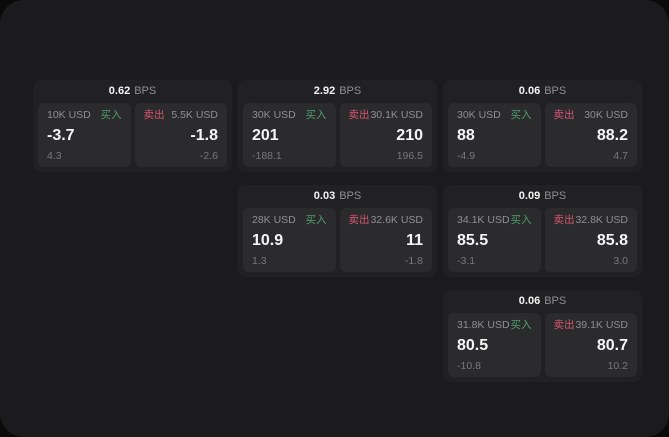 This screenshot has height=437, width=669. I want to click on sell-quote-cell: 卖出 39.1K USD 80.7 10.2, so click(590, 345).